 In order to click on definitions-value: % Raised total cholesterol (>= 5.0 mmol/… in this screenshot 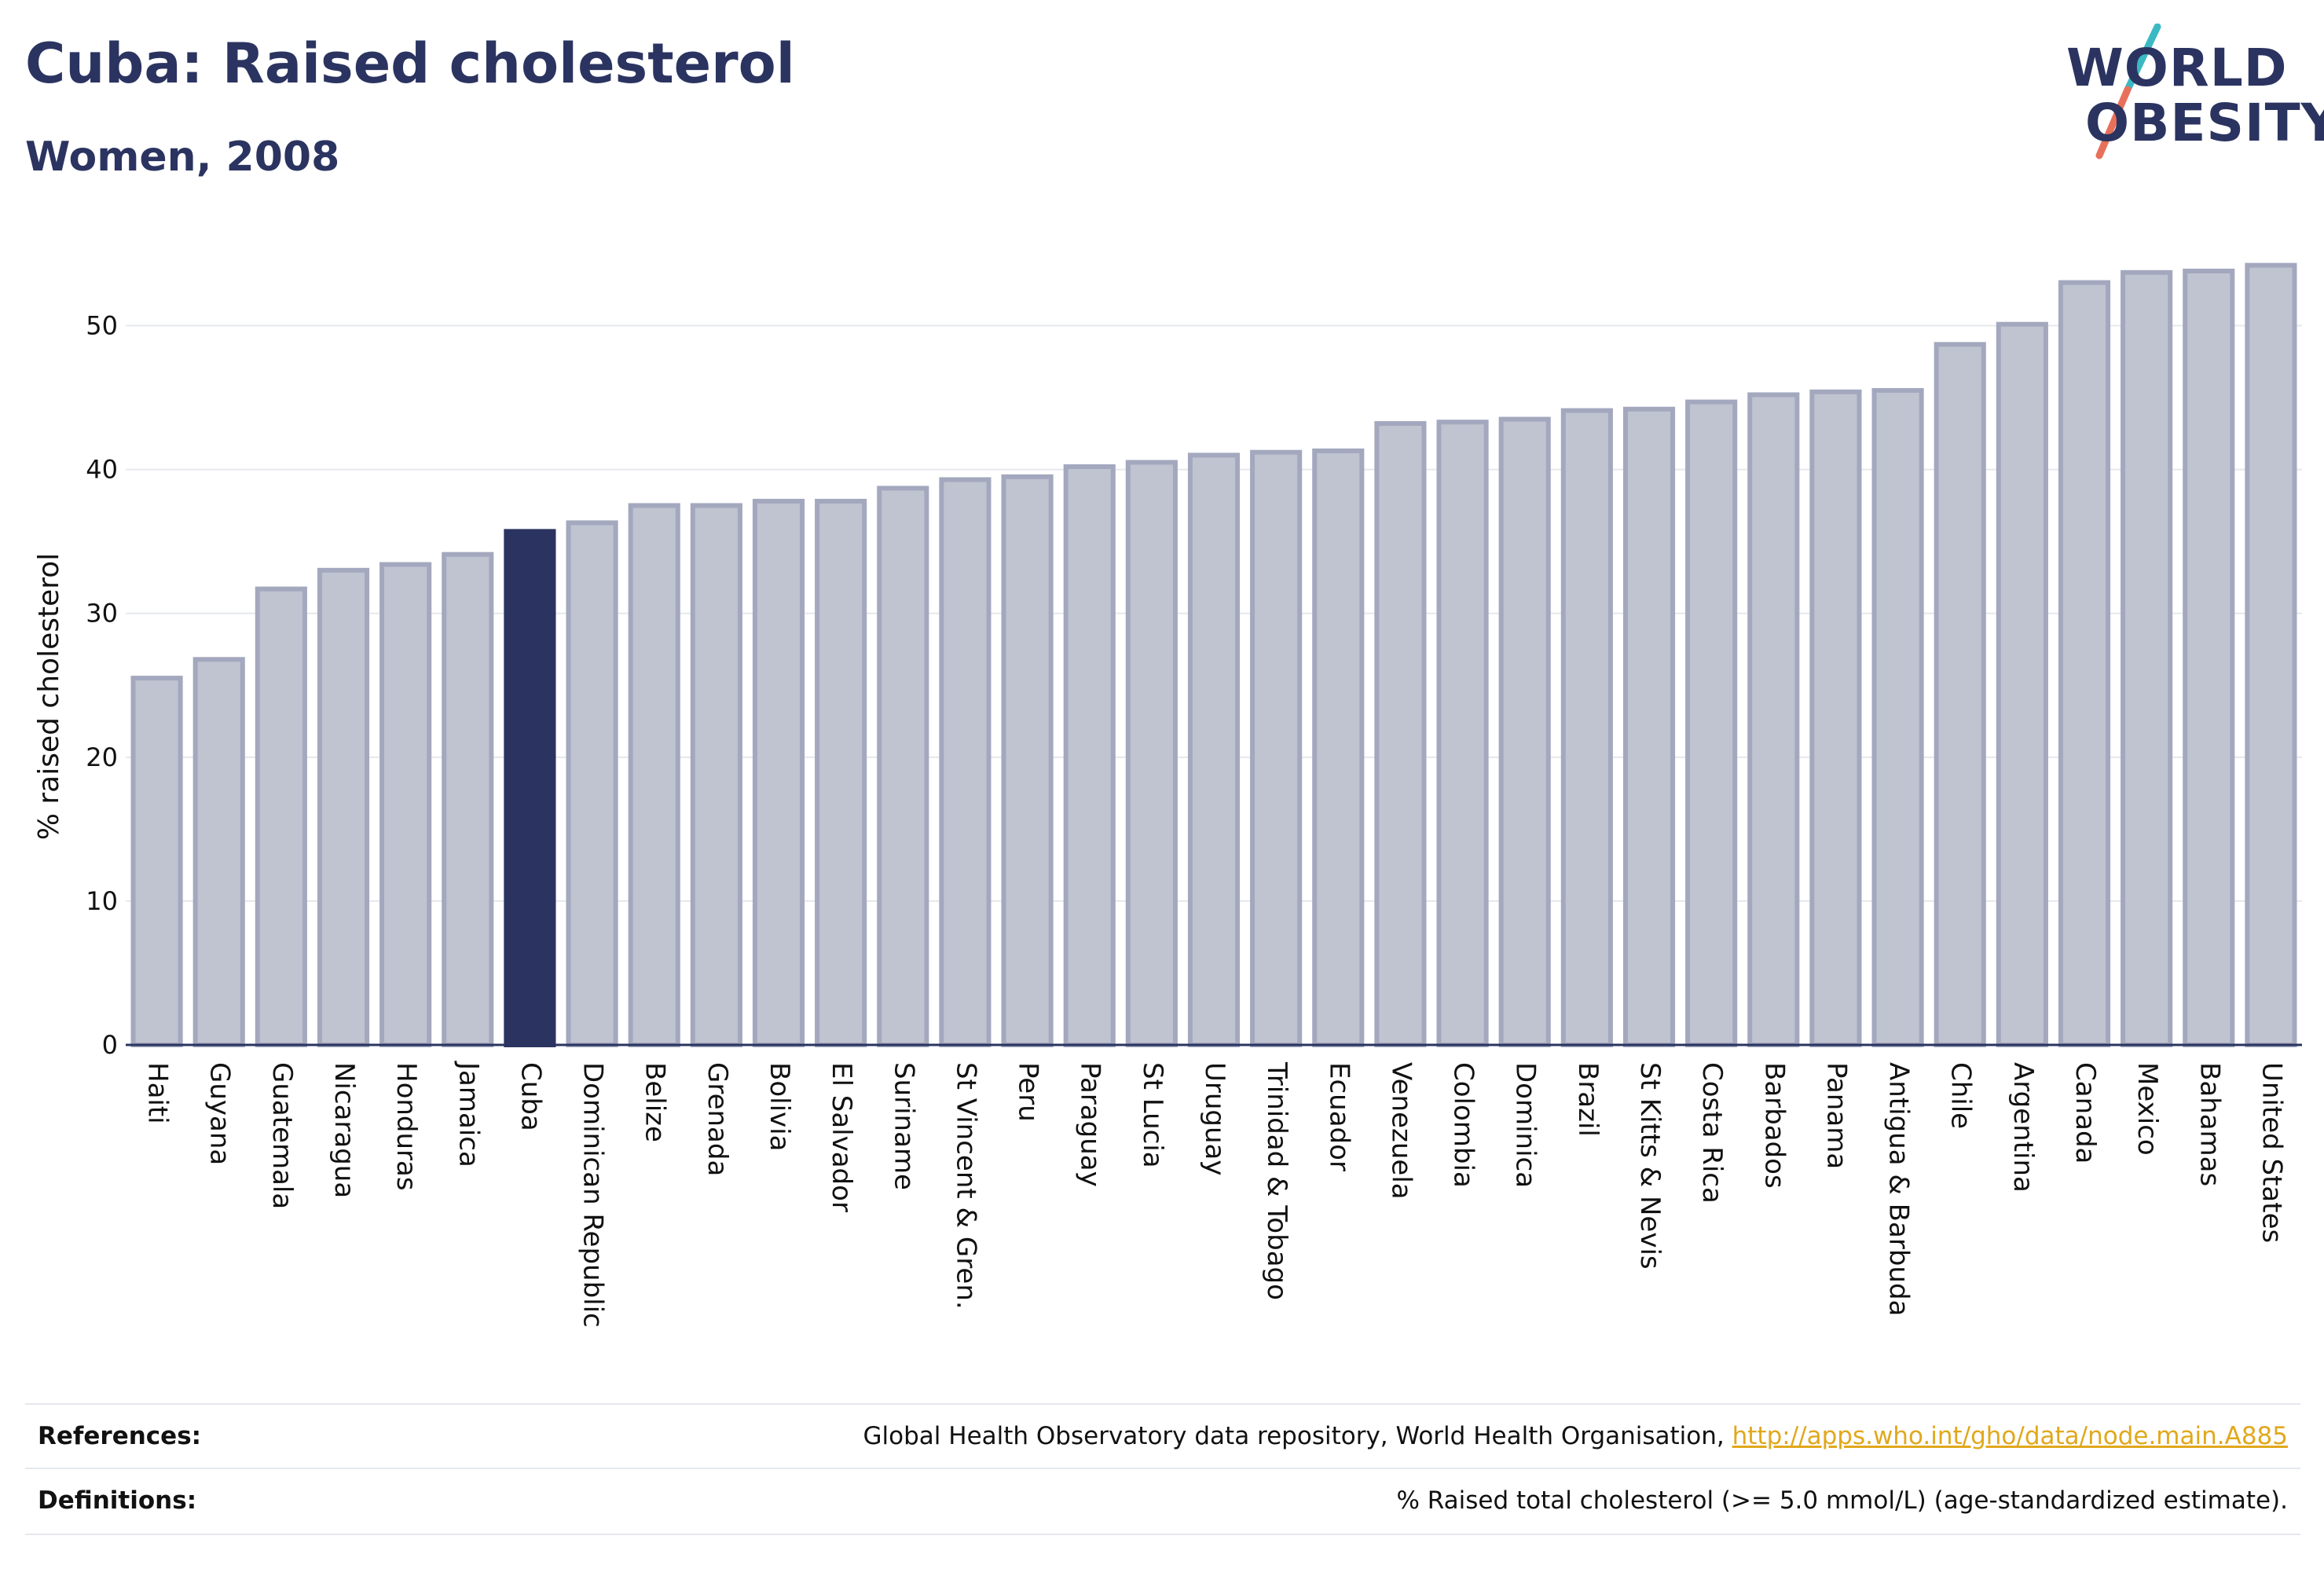, I will do `click(1842, 1500)`.